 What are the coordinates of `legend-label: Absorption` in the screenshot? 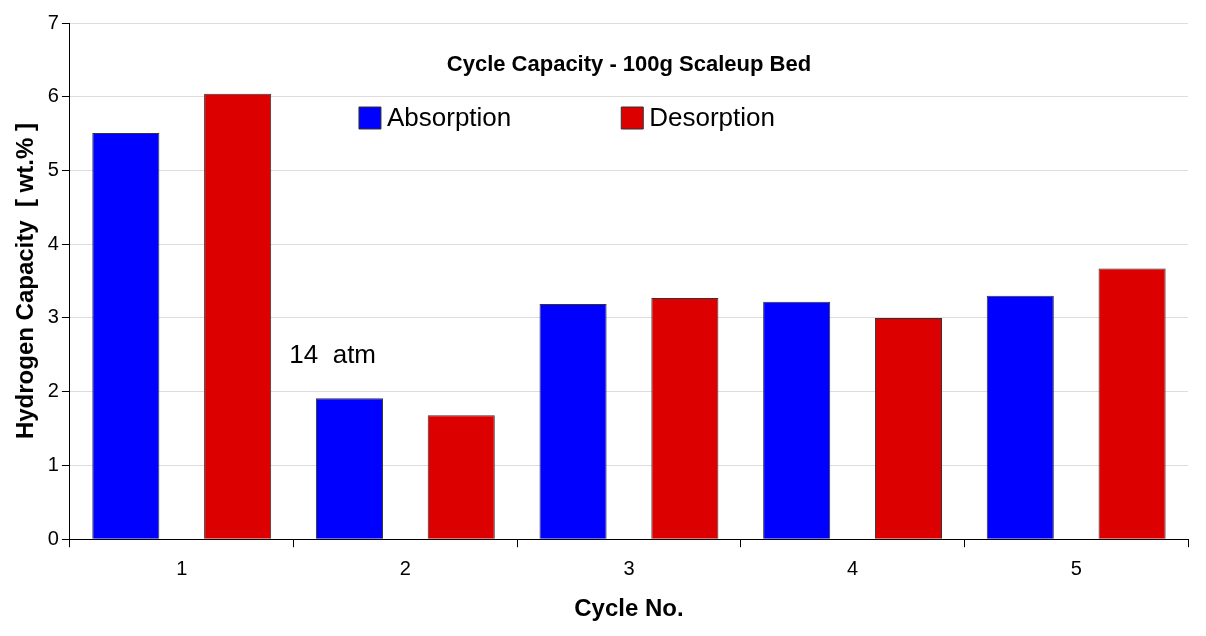 It's located at (449, 117).